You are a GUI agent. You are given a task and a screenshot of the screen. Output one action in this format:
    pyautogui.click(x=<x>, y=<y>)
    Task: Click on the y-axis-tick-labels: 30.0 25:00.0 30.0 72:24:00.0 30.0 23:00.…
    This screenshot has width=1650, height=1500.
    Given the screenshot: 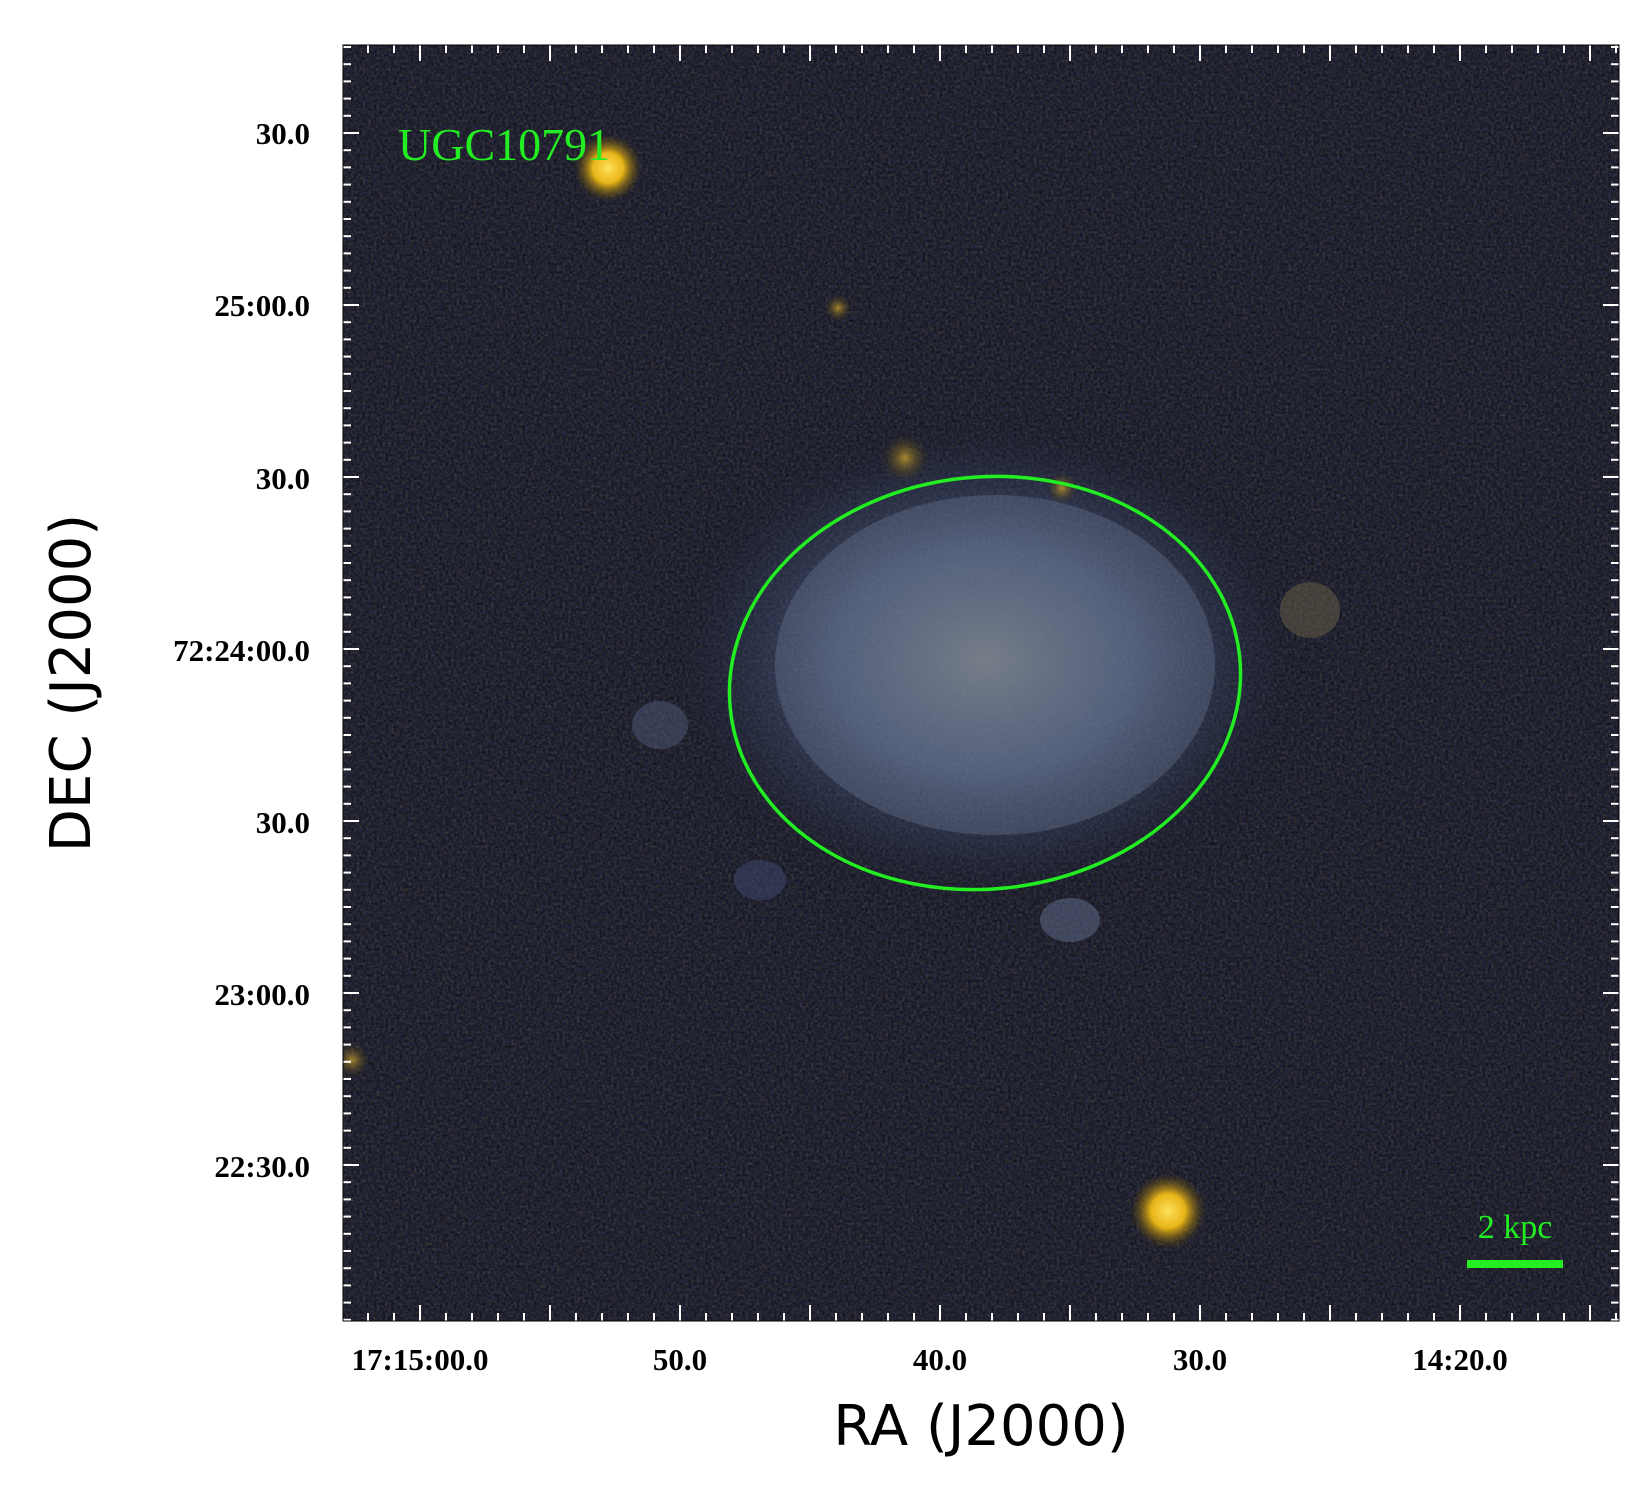 What is the action you would take?
    pyautogui.click(x=241, y=650)
    